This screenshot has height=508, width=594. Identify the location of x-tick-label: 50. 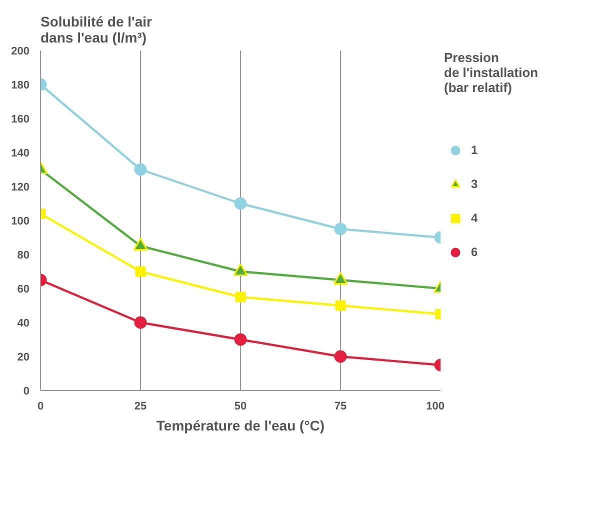
(240, 406).